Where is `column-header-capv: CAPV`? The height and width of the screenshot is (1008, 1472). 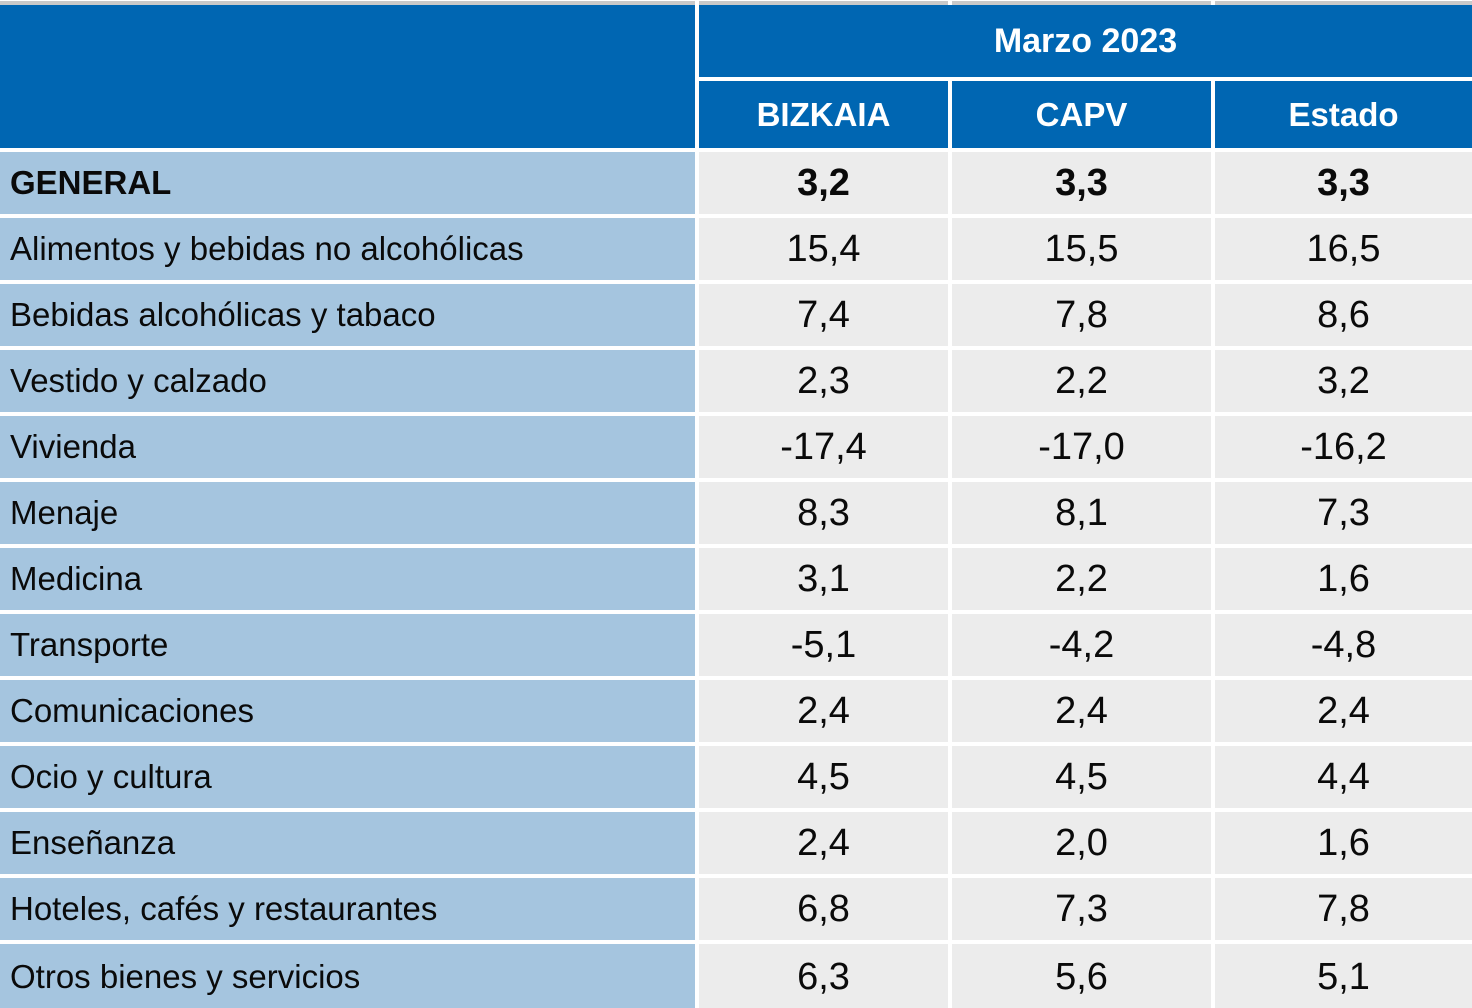
column-header-capv: CAPV is located at coordinates (1081, 114).